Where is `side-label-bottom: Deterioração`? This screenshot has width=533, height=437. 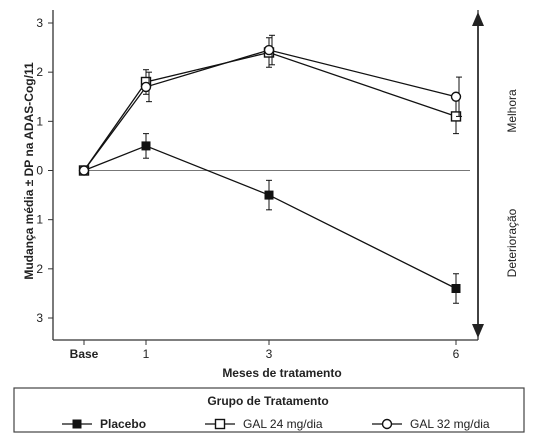
side-label-bottom: Deterioração is located at coordinates (512, 242).